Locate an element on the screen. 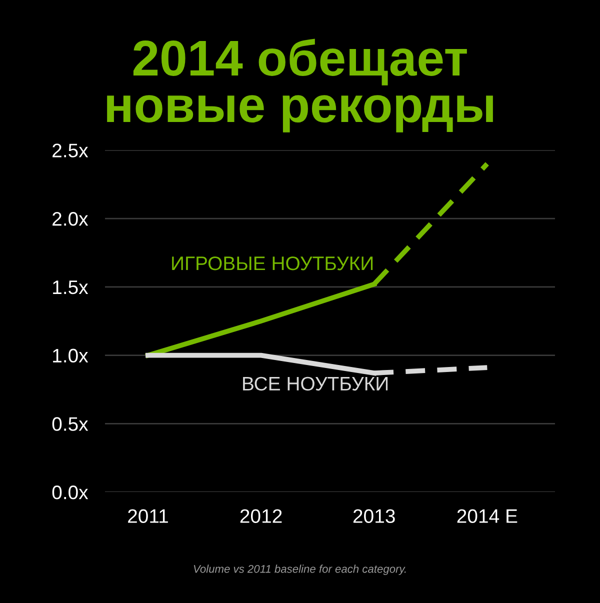 This screenshot has width=600, height=603. x-tick-label: 2012 is located at coordinates (261, 516).